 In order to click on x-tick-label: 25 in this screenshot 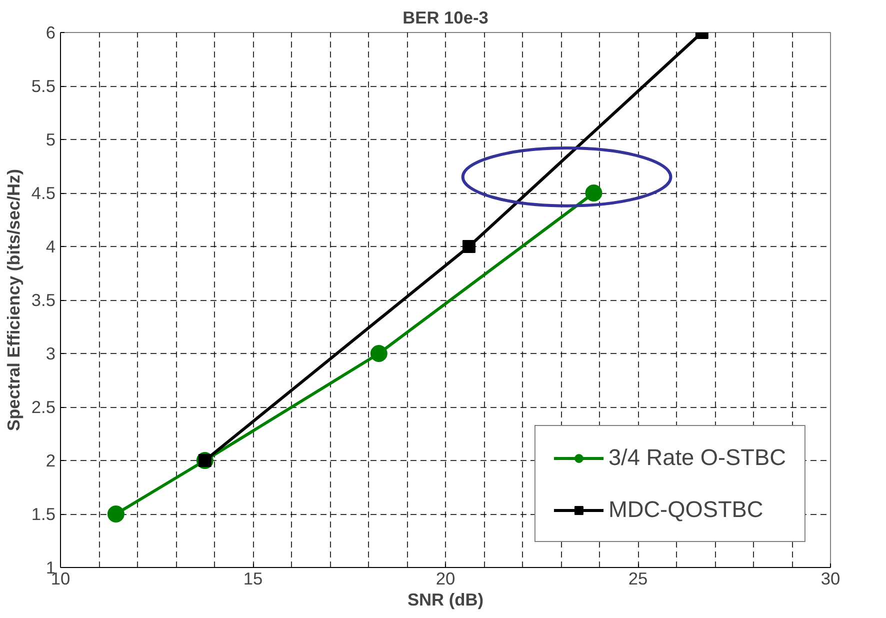, I will do `click(638, 578)`.